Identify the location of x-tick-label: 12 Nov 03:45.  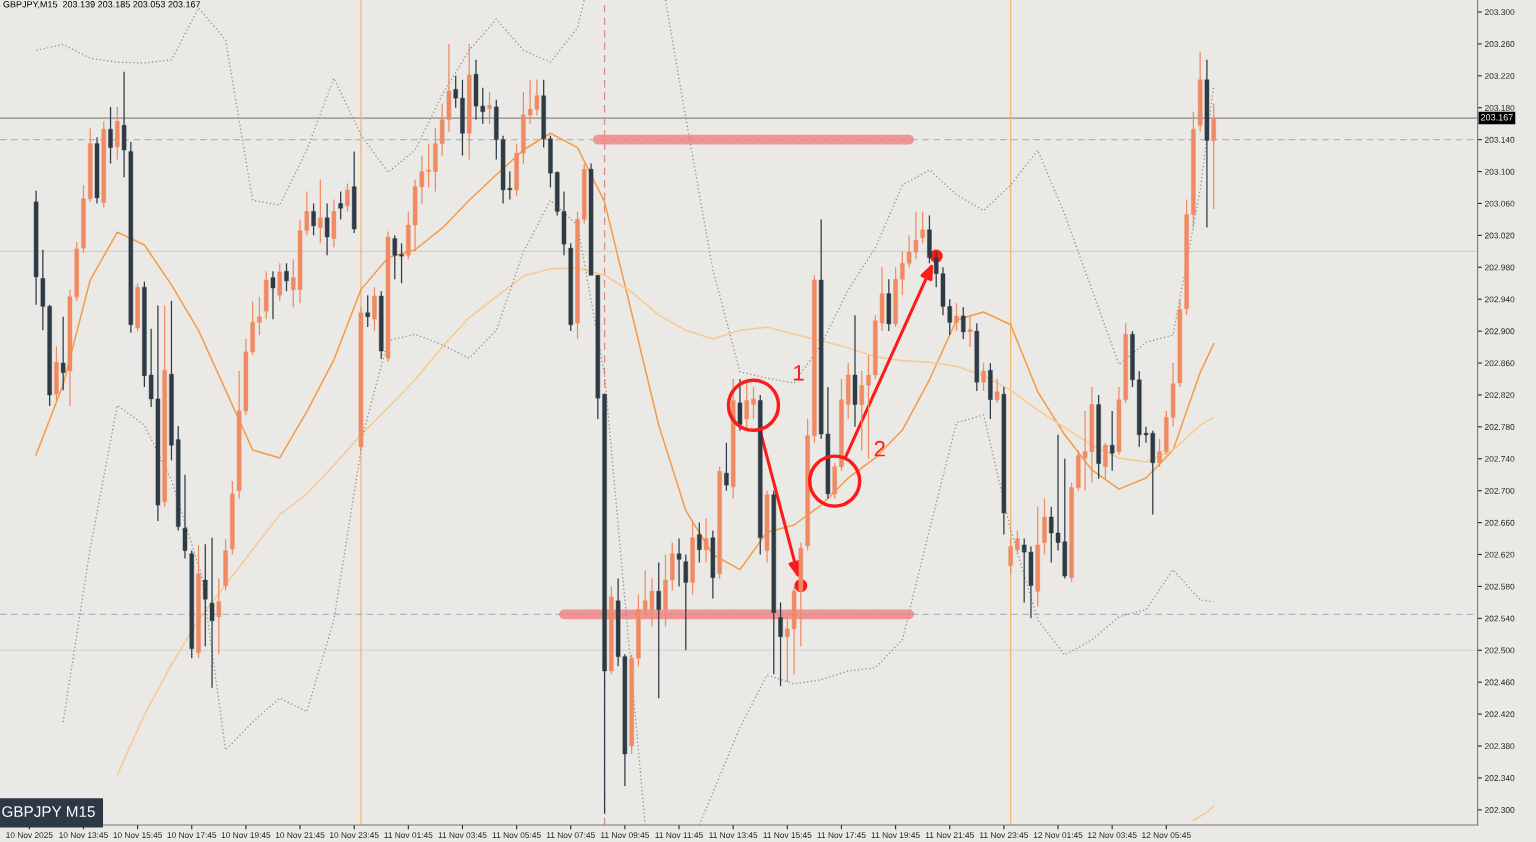
(1112, 835).